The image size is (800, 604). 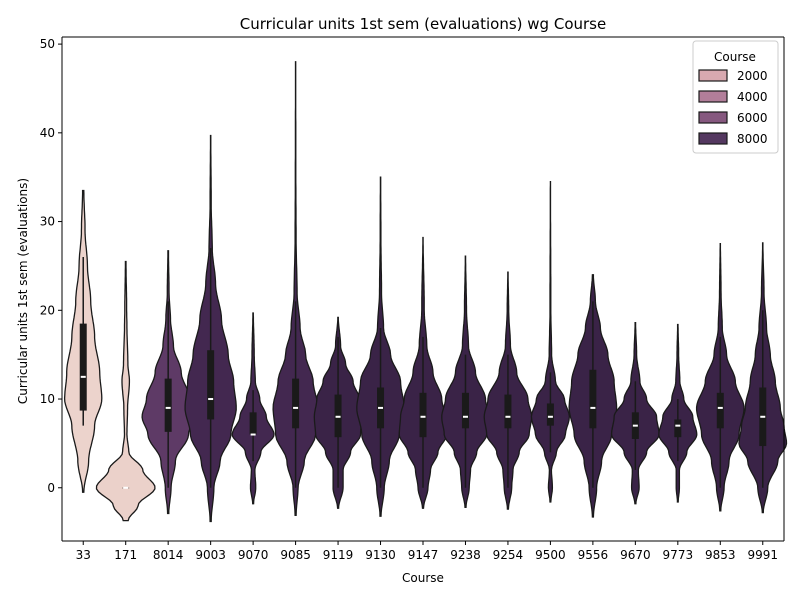 I want to click on legend-label-4000: 4000, so click(x=752, y=97).